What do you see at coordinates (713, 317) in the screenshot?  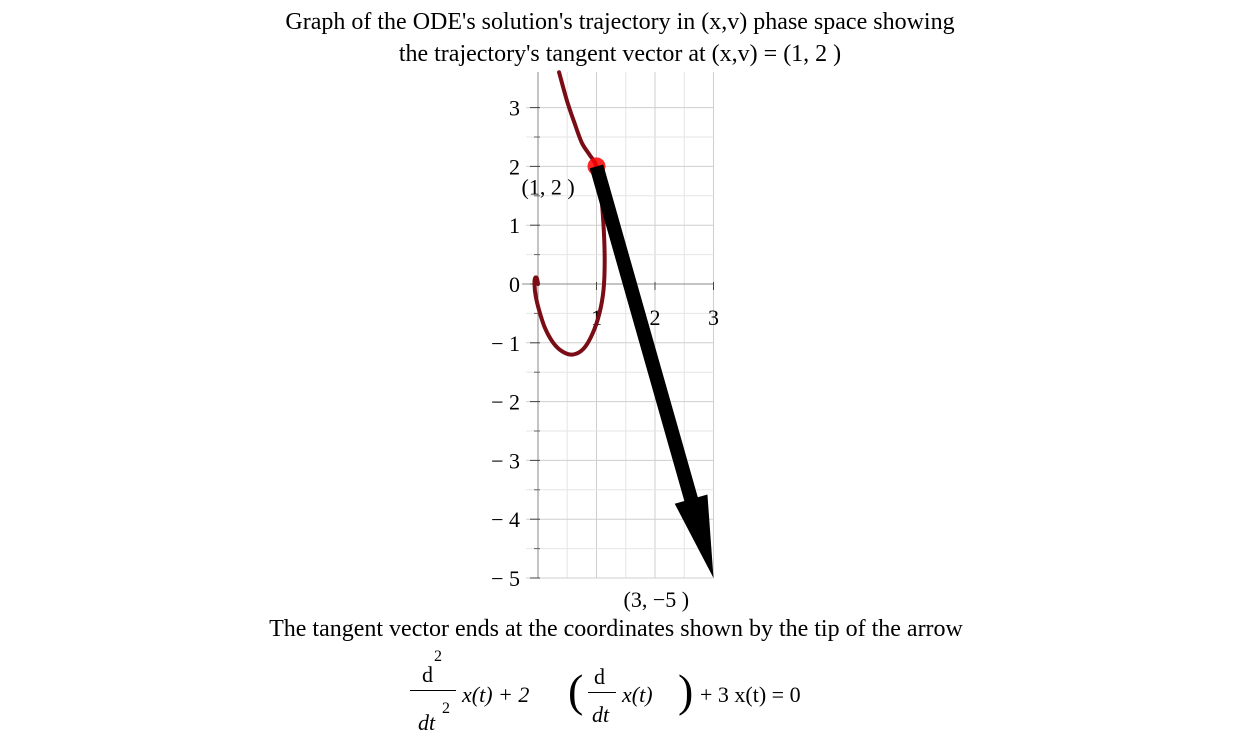 I see `x-tick-label: 3` at bounding box center [713, 317].